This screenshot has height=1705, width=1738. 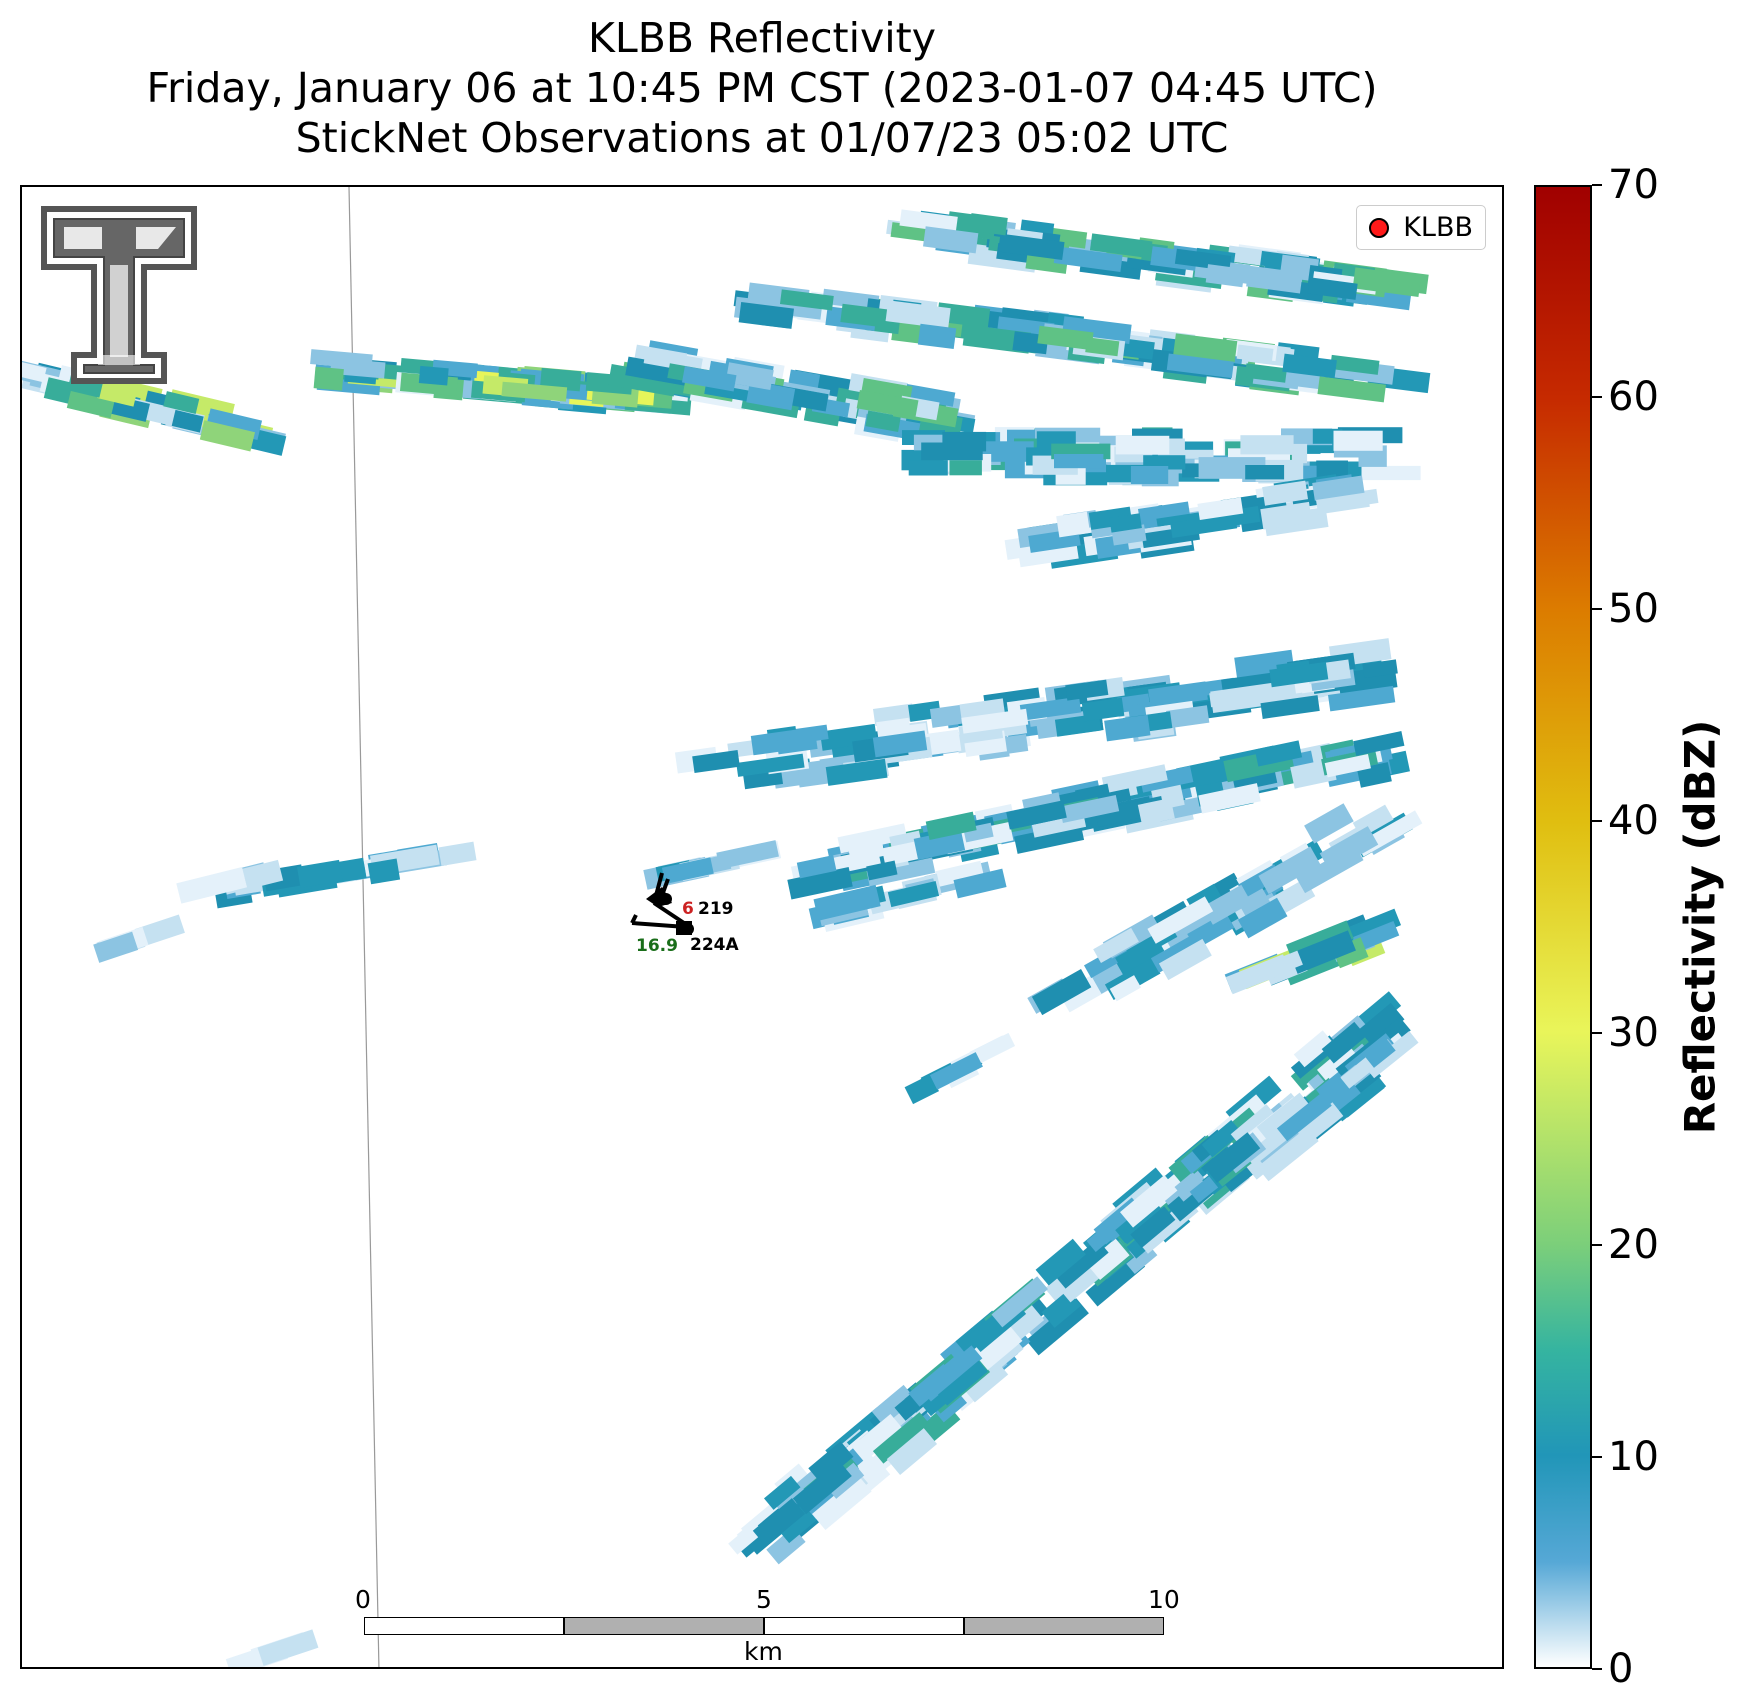 What do you see at coordinates (1633, 821) in the screenshot?
I see `colorbar-tick-label: 40` at bounding box center [1633, 821].